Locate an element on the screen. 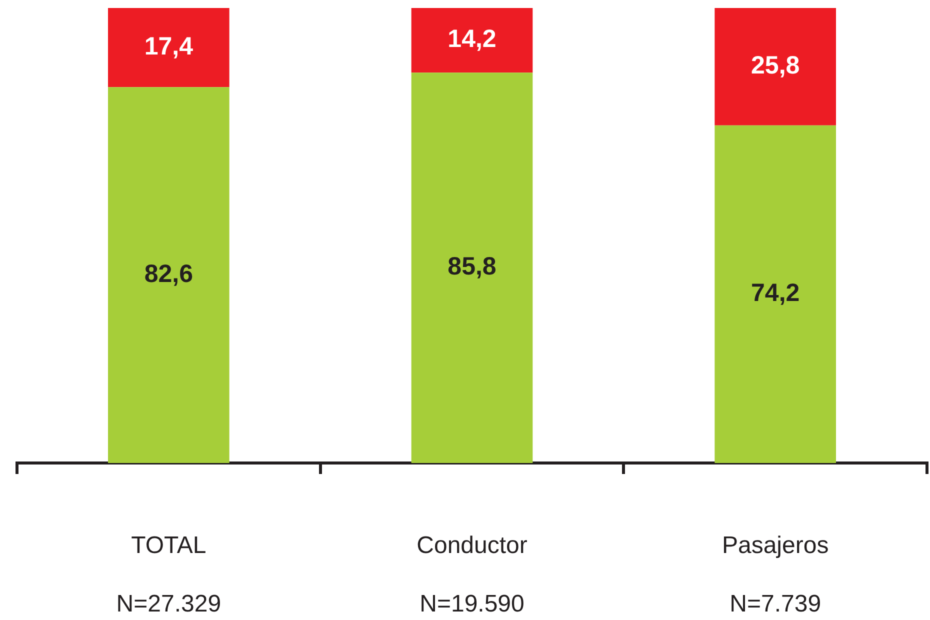  data-label: 17,4 is located at coordinates (169, 46).